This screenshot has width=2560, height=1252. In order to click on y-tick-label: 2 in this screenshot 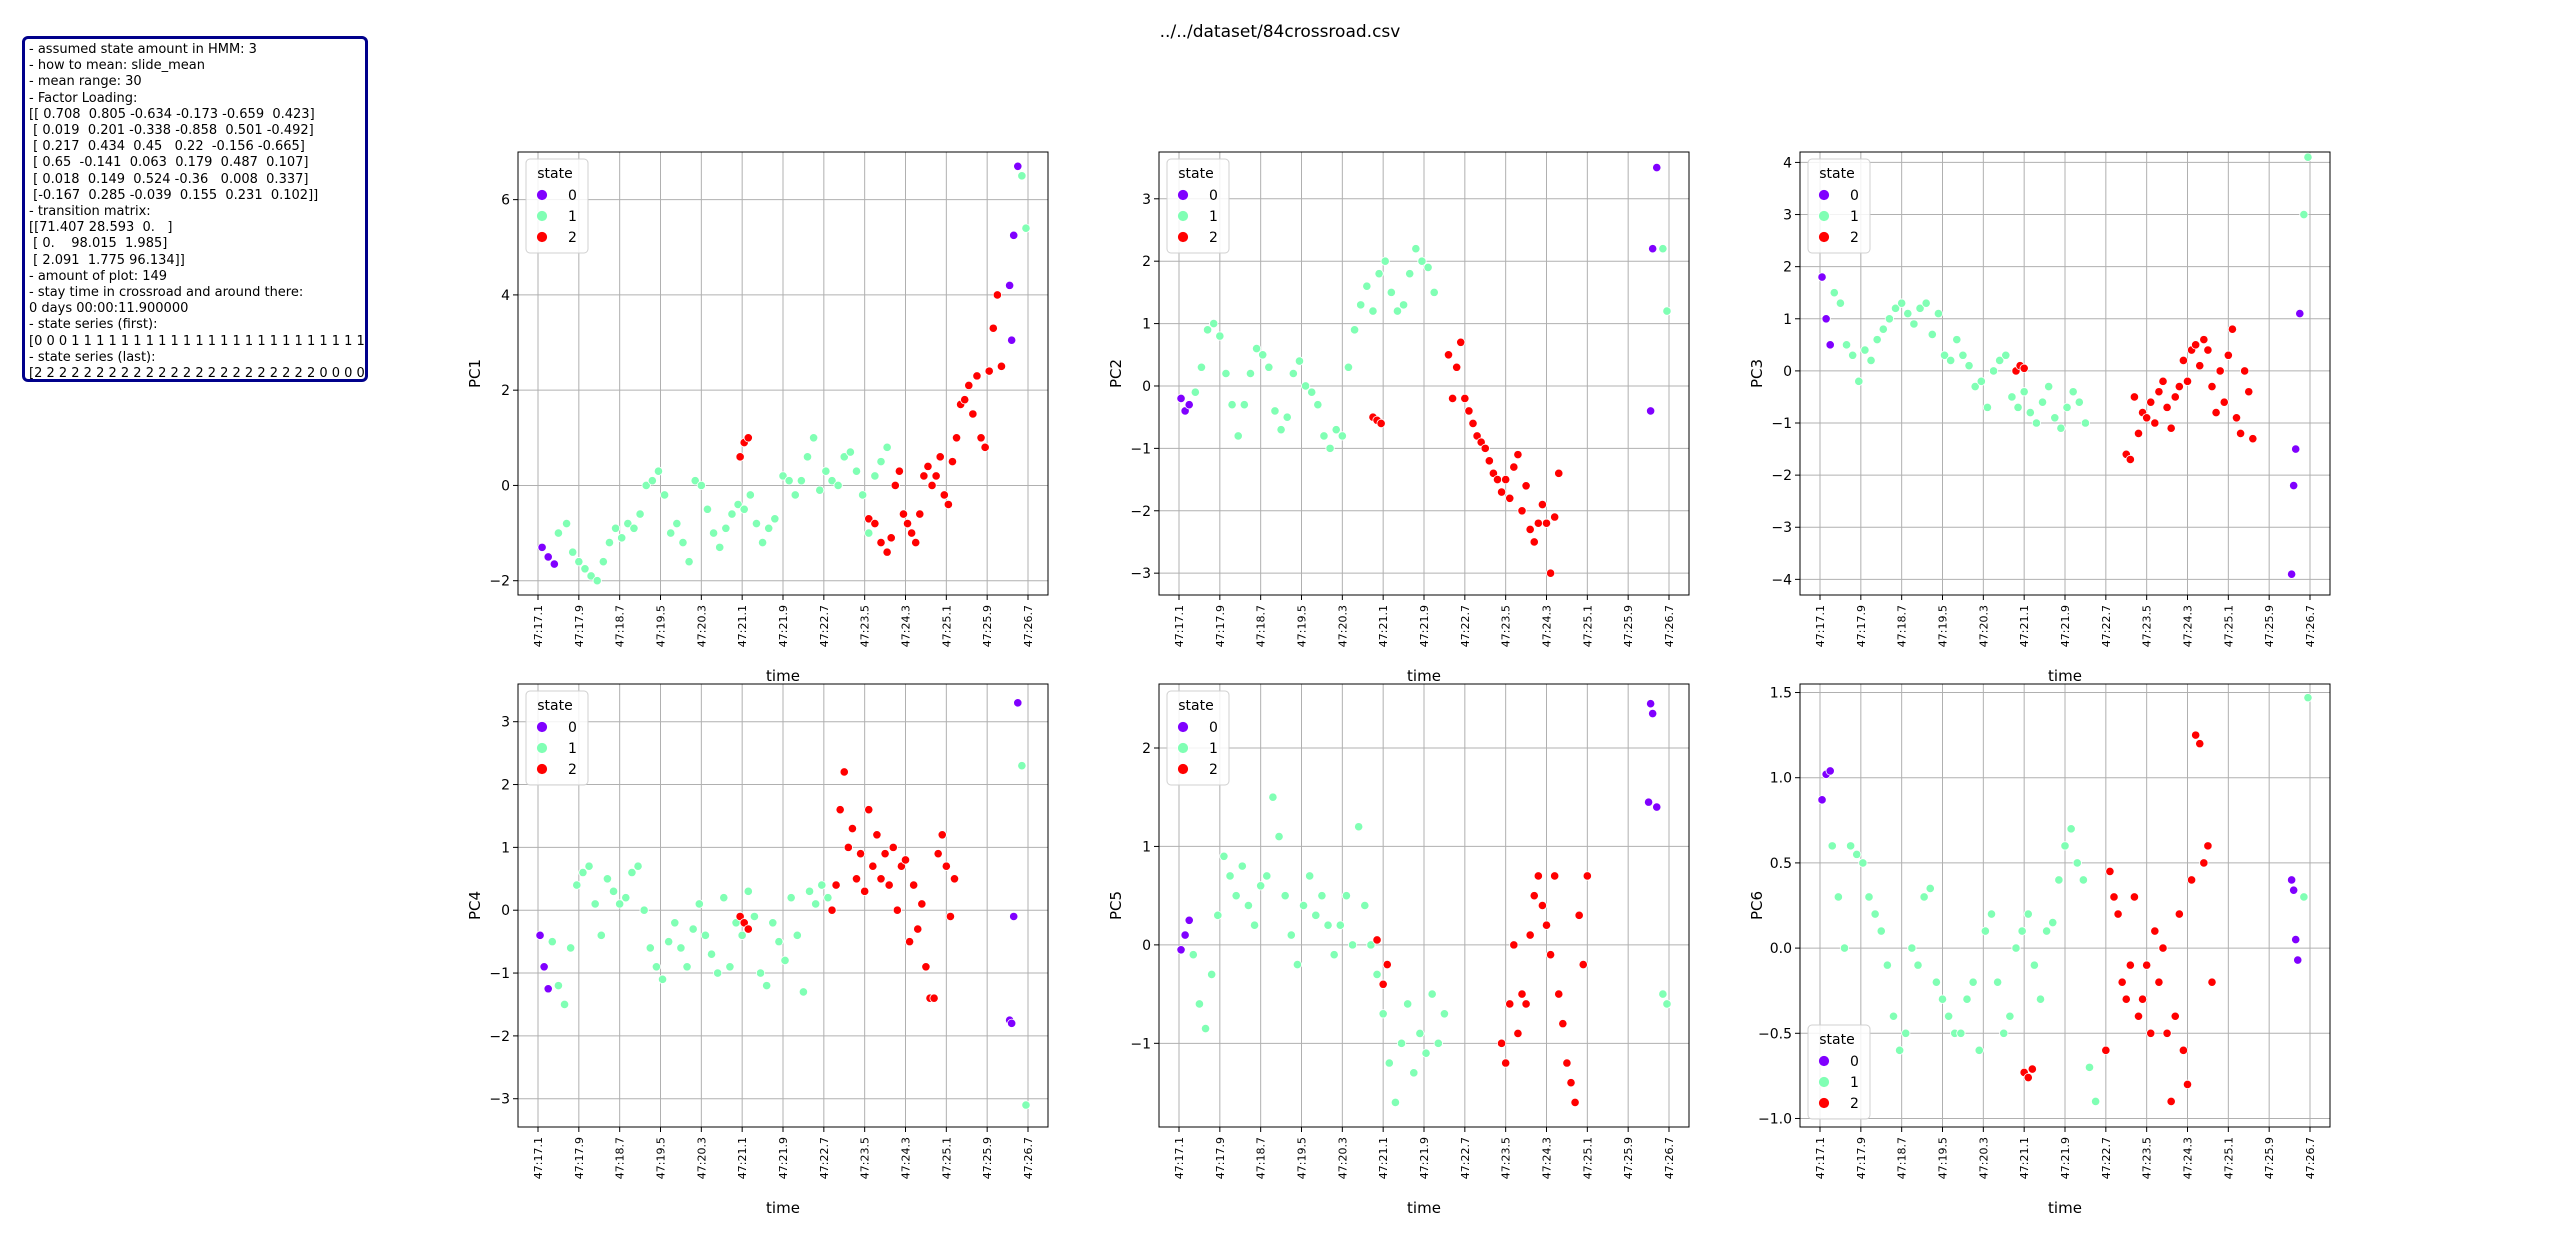, I will do `click(1146, 749)`.